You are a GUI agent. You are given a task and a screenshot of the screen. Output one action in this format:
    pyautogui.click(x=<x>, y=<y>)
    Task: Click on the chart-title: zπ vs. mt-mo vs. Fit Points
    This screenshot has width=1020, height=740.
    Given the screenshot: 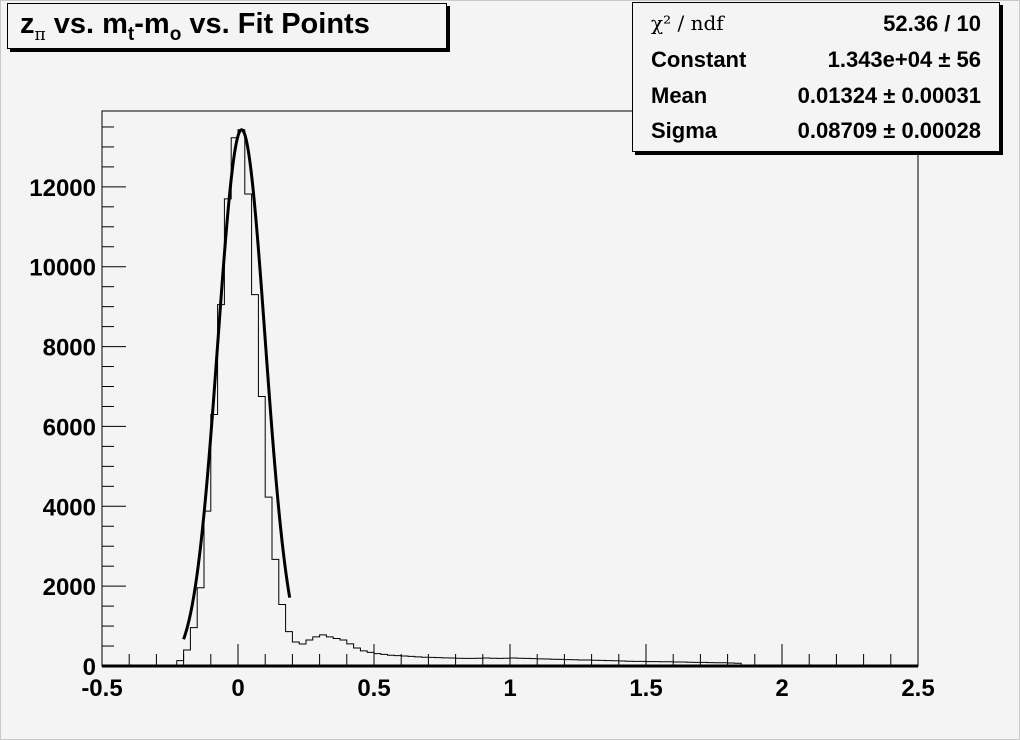 What is the action you would take?
    pyautogui.click(x=195, y=27)
    